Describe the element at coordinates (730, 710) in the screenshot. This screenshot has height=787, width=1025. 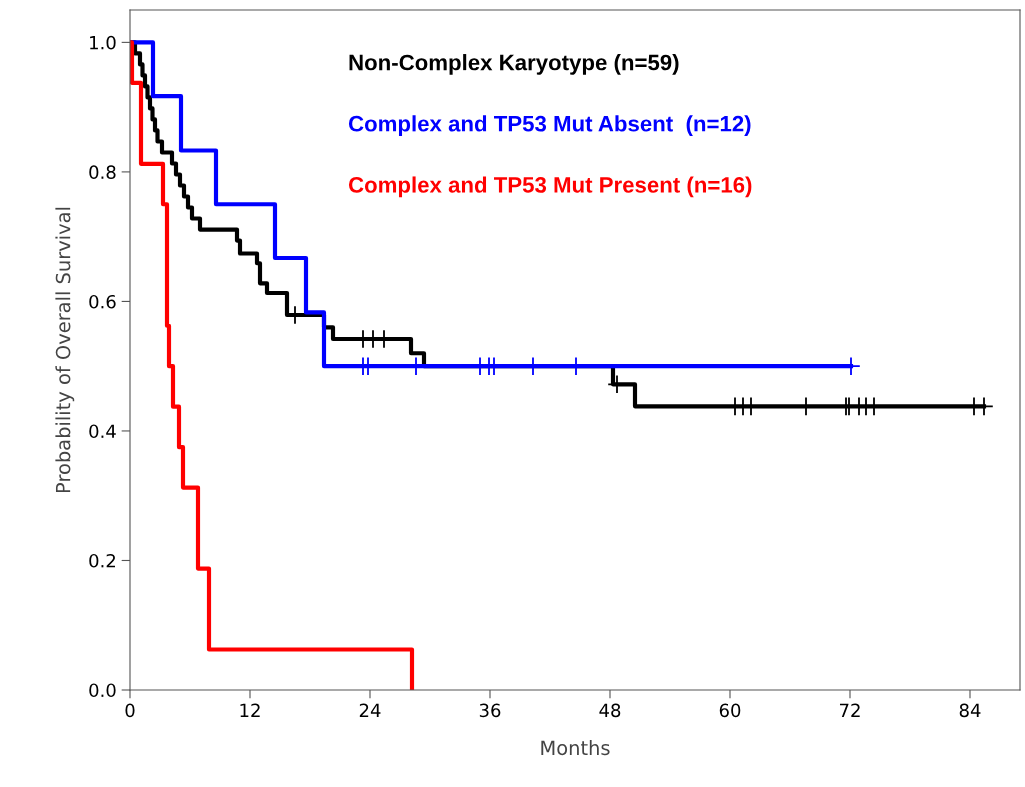
I see `x-tick-label: 60` at that location.